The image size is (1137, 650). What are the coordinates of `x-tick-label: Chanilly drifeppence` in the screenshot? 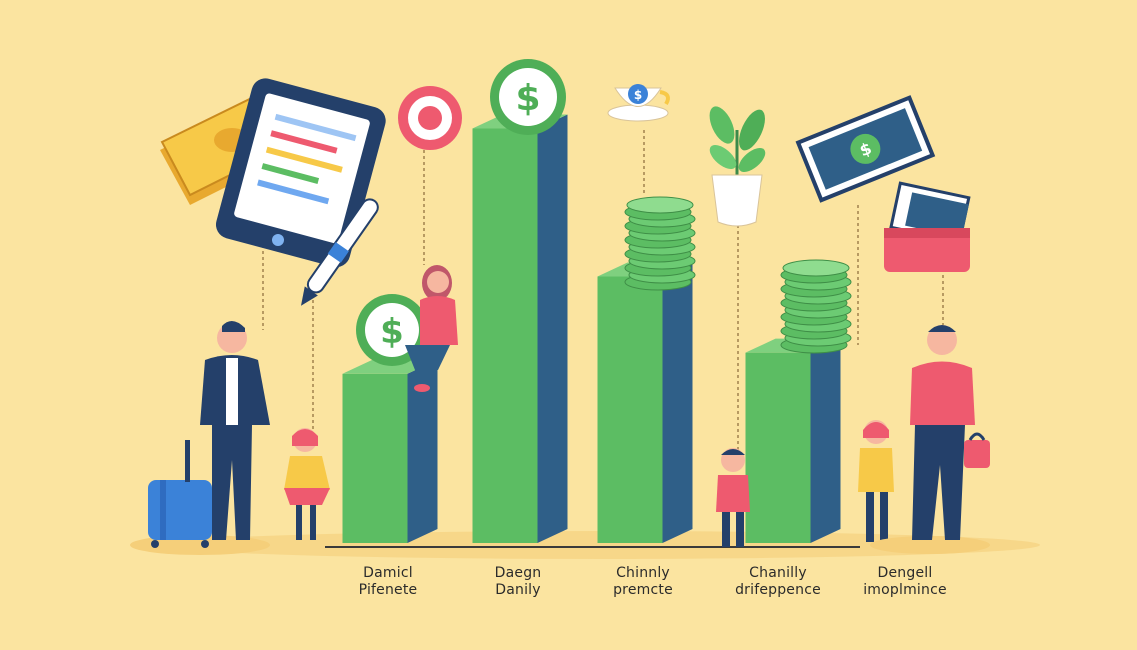 It's located at (778, 582).